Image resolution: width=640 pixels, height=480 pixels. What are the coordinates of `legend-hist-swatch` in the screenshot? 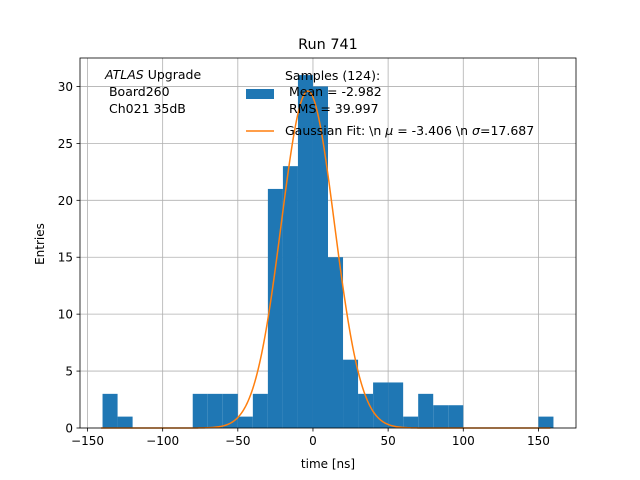 It's located at (260, 94).